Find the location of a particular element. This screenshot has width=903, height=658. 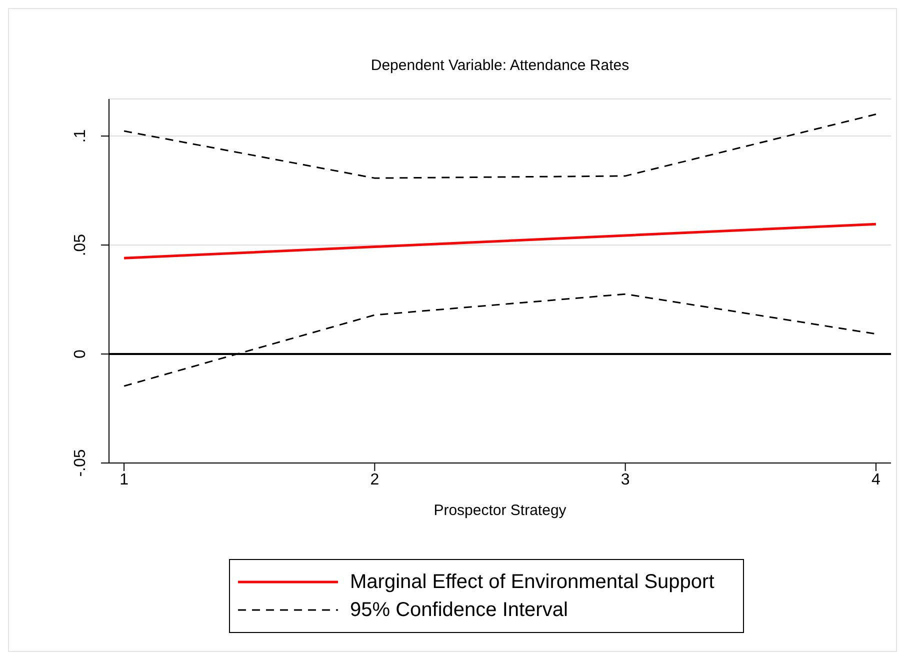

x-tick-label: 3 is located at coordinates (625, 479).